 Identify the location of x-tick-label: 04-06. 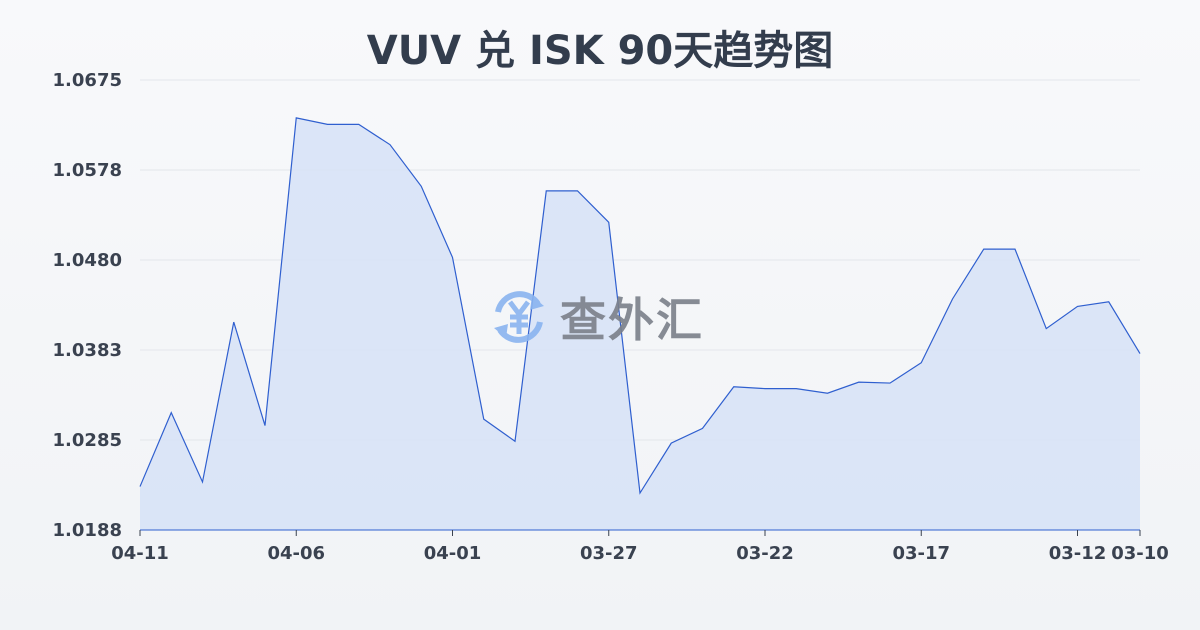
(296, 553).